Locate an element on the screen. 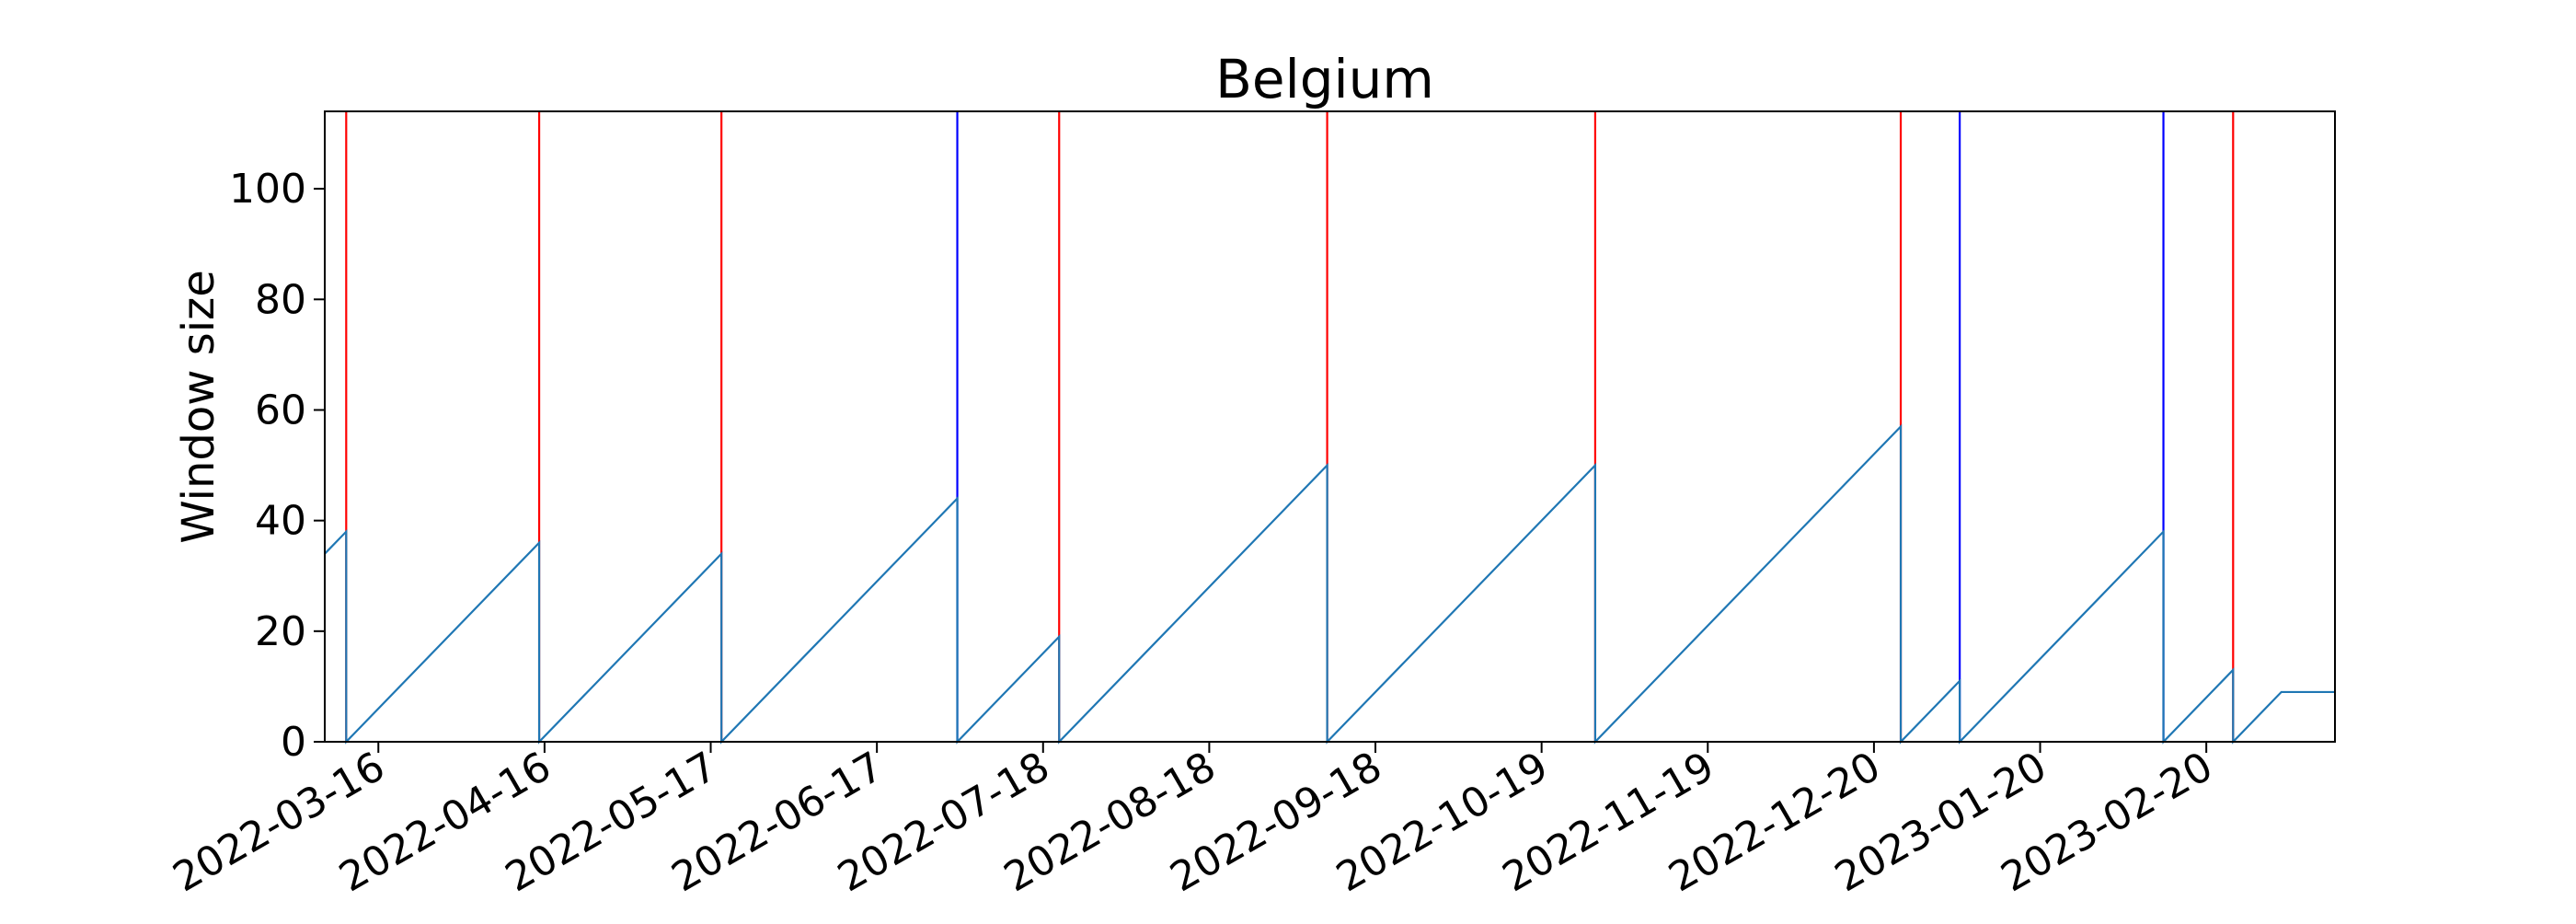 Image resolution: width=2576 pixels, height=924 pixels. y-axis-label: Window size is located at coordinates (198, 407).